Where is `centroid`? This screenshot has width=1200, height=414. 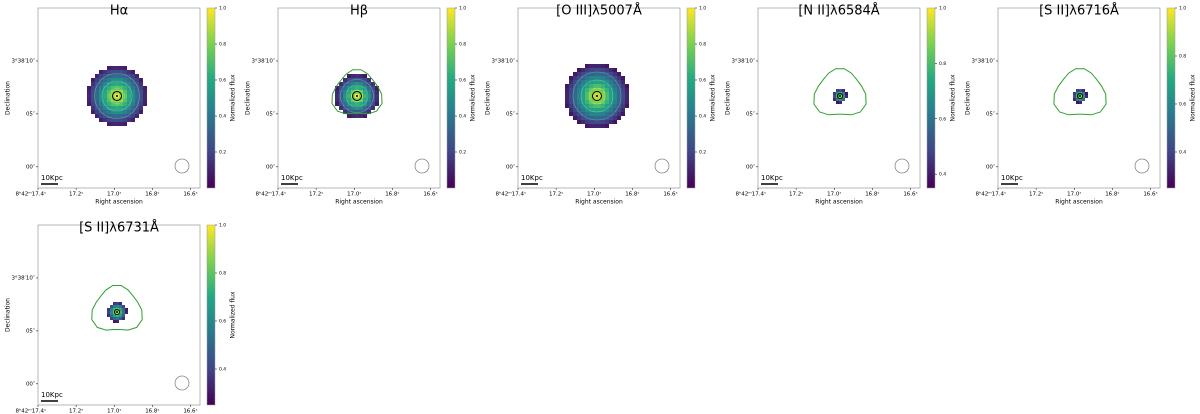 centroid is located at coordinates (597, 96).